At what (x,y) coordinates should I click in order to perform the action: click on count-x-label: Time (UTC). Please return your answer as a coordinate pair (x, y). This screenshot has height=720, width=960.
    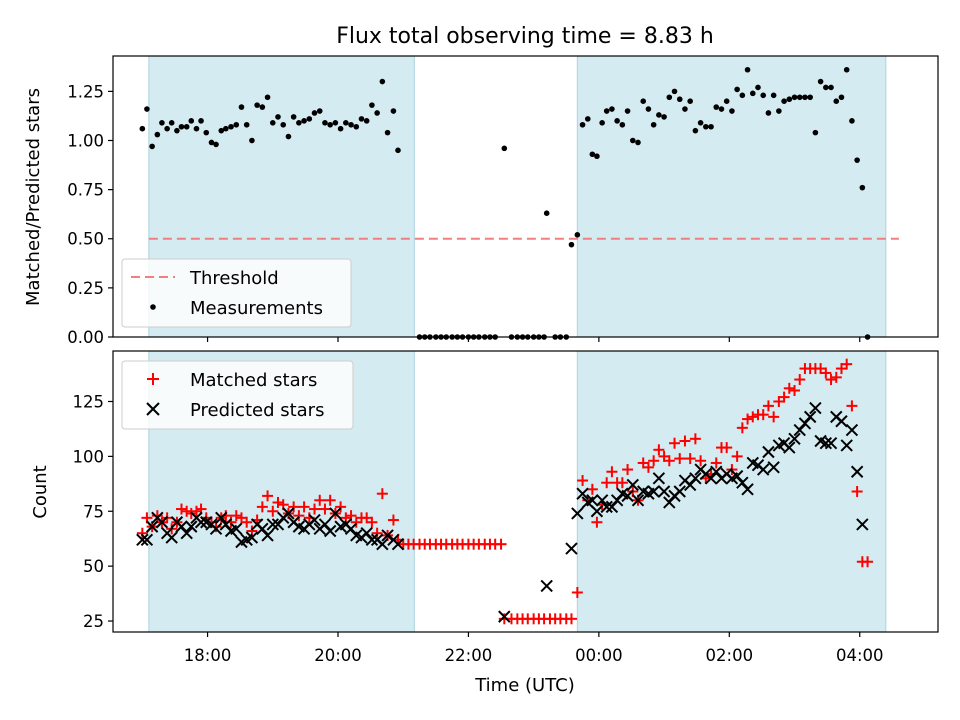
    Looking at the image, I should click on (524, 685).